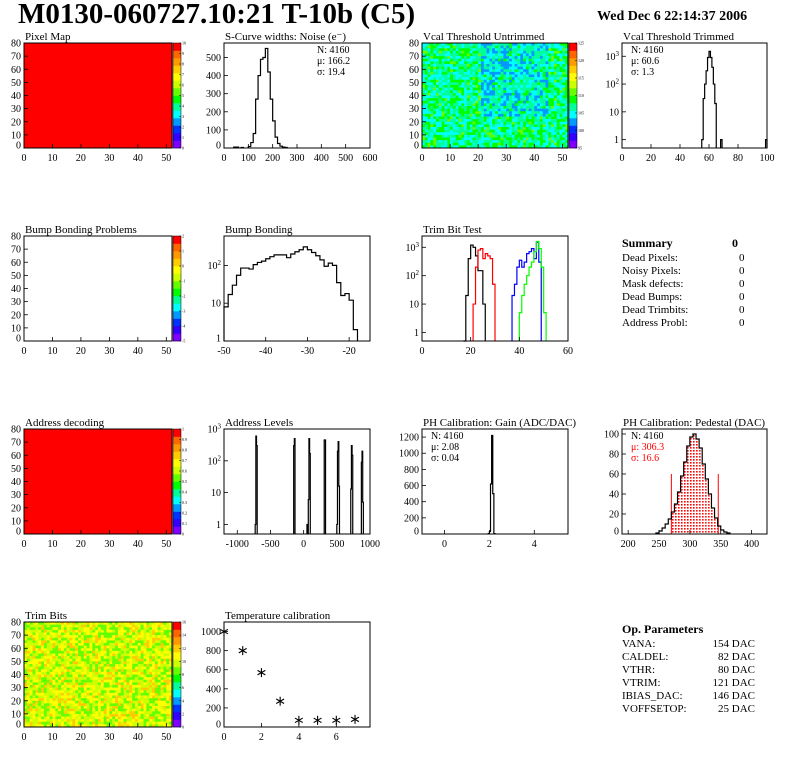 Image resolution: width=796 pixels, height=772 pixels. What do you see at coordinates (216, 304) in the screenshot?
I see `y-tick-label: 10` at bounding box center [216, 304].